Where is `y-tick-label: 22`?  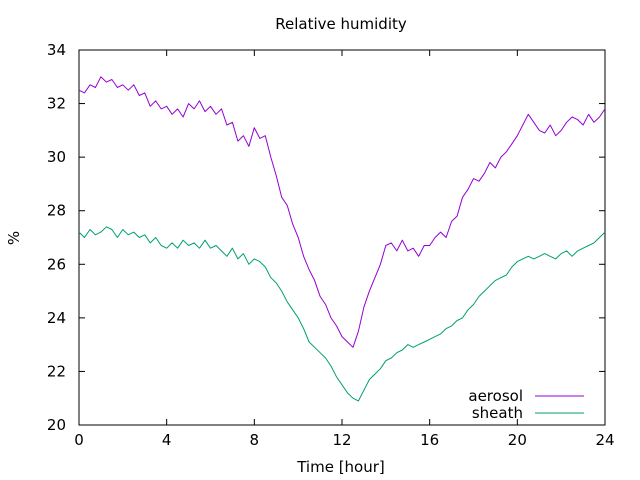 y-tick-label: 22 is located at coordinates (56, 371).